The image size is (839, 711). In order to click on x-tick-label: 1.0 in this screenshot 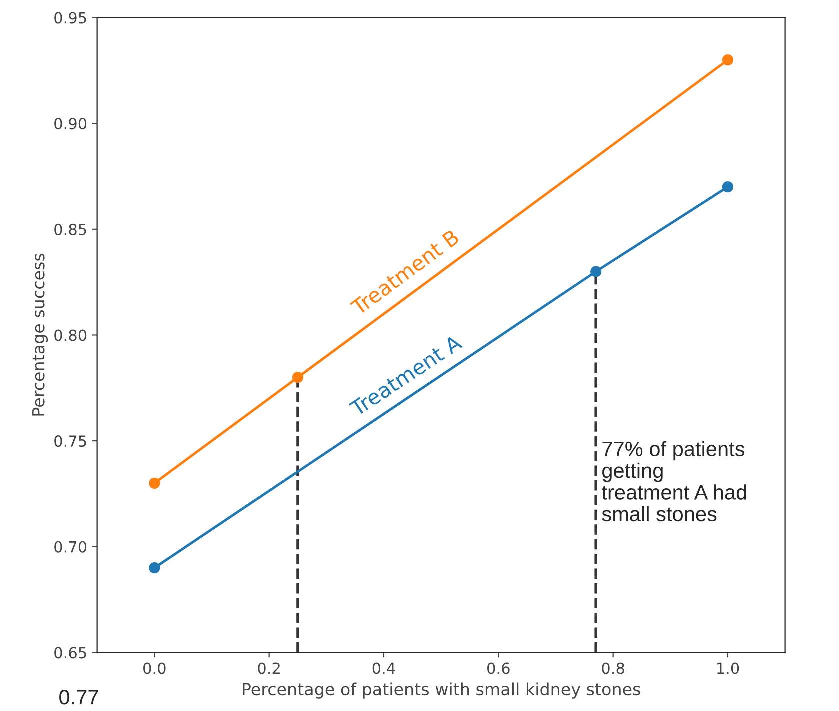, I will do `click(729, 668)`.